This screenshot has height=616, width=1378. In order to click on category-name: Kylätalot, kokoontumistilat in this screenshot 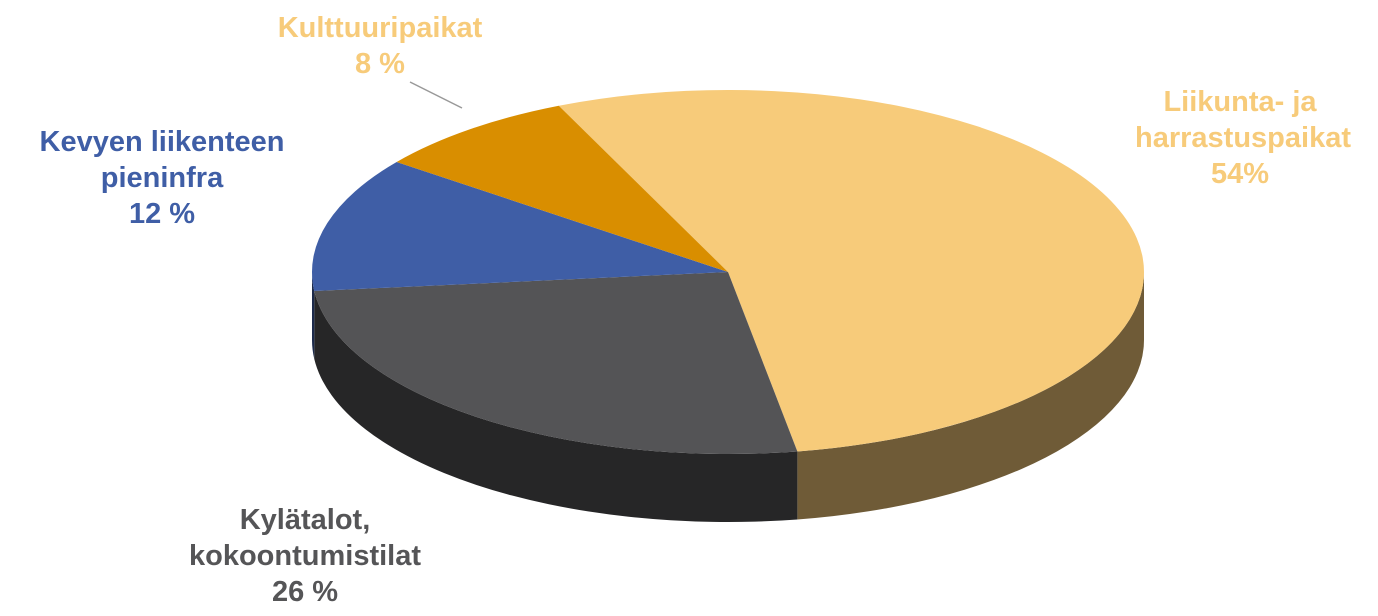, I will do `click(304, 538)`.